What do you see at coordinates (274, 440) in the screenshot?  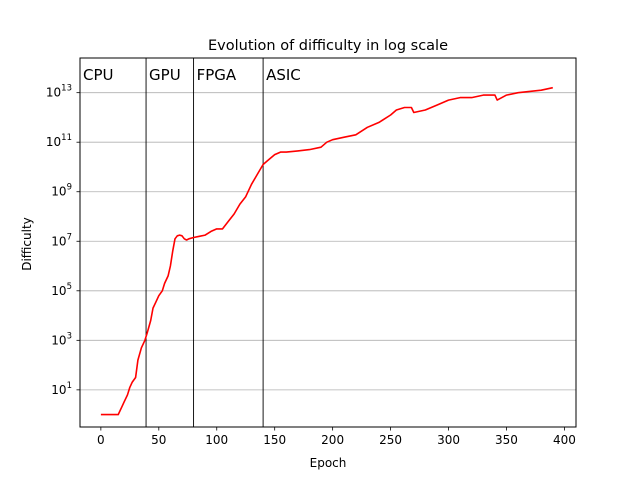 I see `x-tick-label: 150` at bounding box center [274, 440].